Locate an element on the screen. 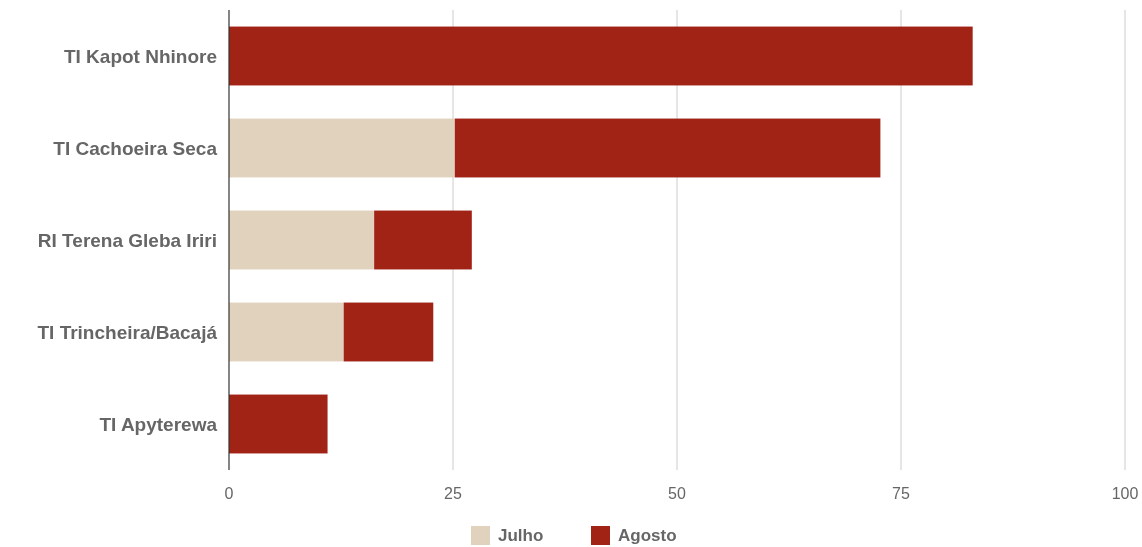  legend-label: Julho is located at coordinates (521, 535).